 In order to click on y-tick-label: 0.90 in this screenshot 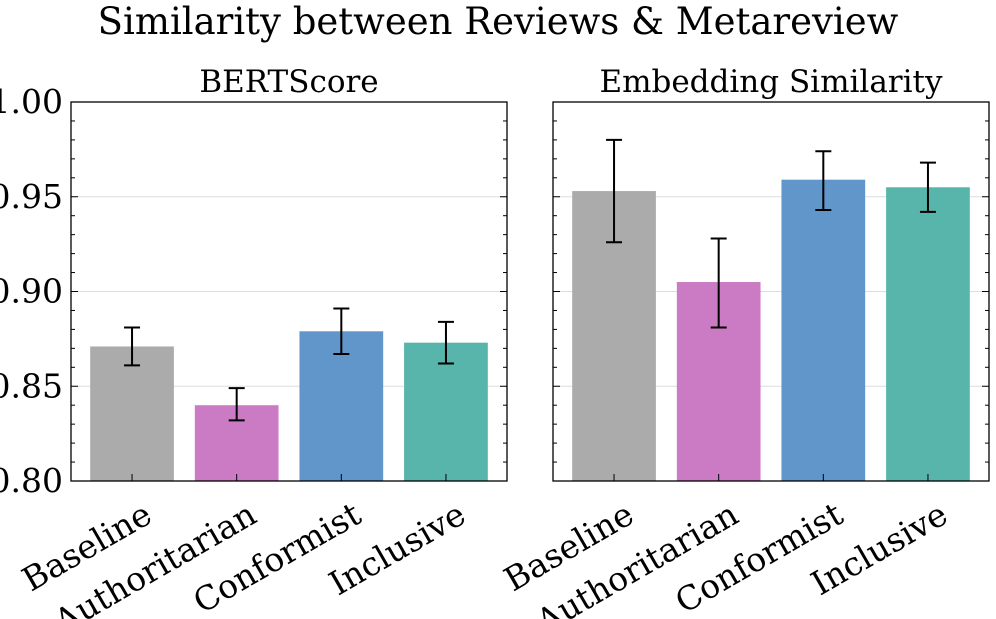, I will do `click(31, 291)`.